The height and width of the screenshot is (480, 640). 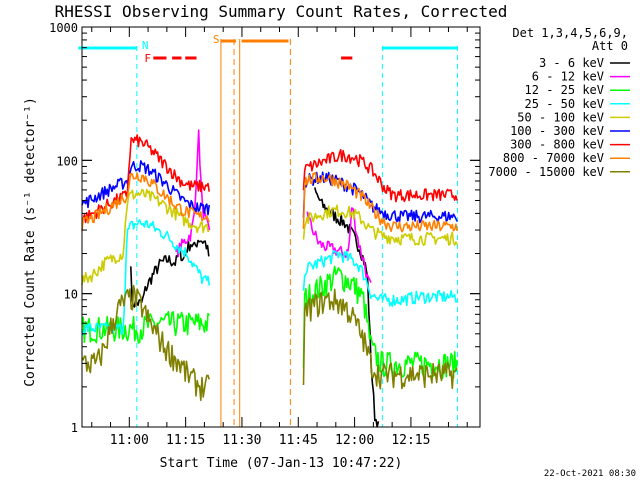 What do you see at coordinates (147, 58) in the screenshot?
I see `flare-label: F` at bounding box center [147, 58].